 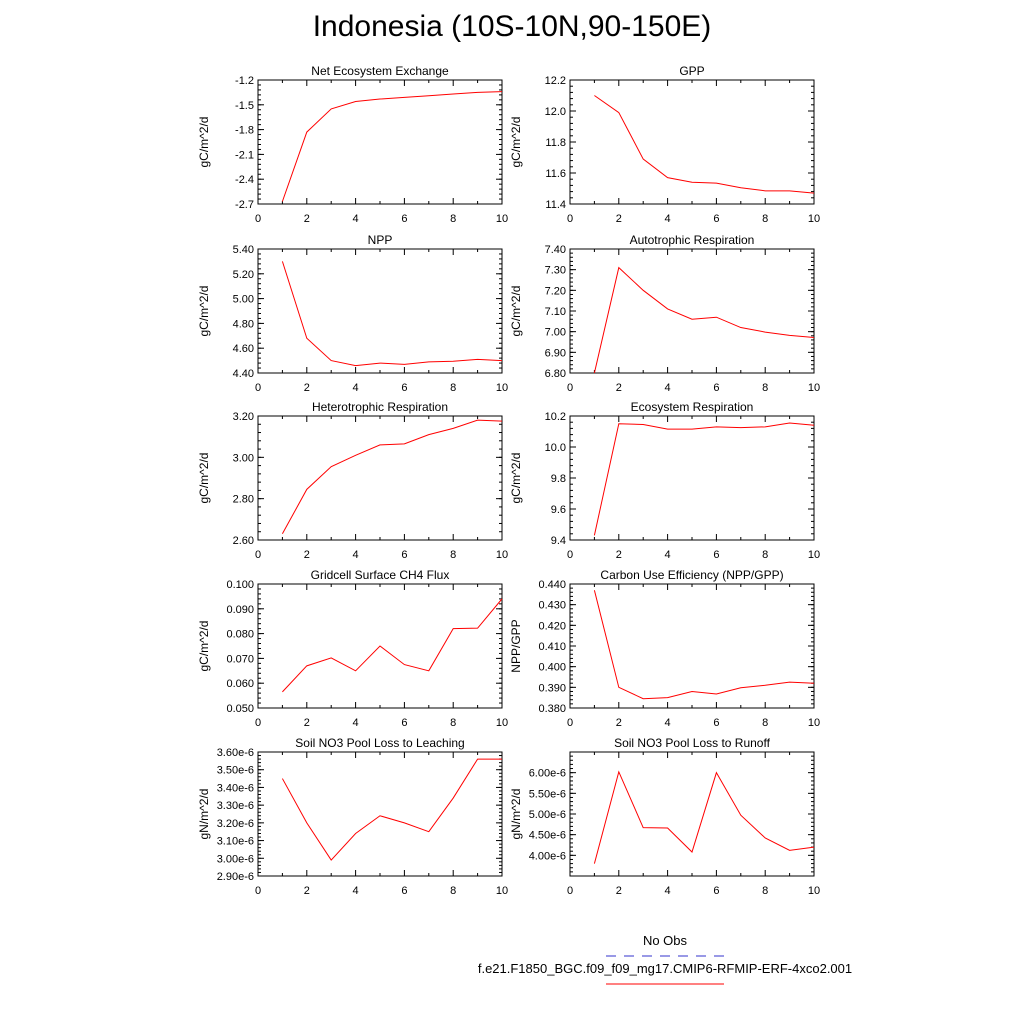 What do you see at coordinates (244, 180) in the screenshot?
I see `y-tick-label: -2.4` at bounding box center [244, 180].